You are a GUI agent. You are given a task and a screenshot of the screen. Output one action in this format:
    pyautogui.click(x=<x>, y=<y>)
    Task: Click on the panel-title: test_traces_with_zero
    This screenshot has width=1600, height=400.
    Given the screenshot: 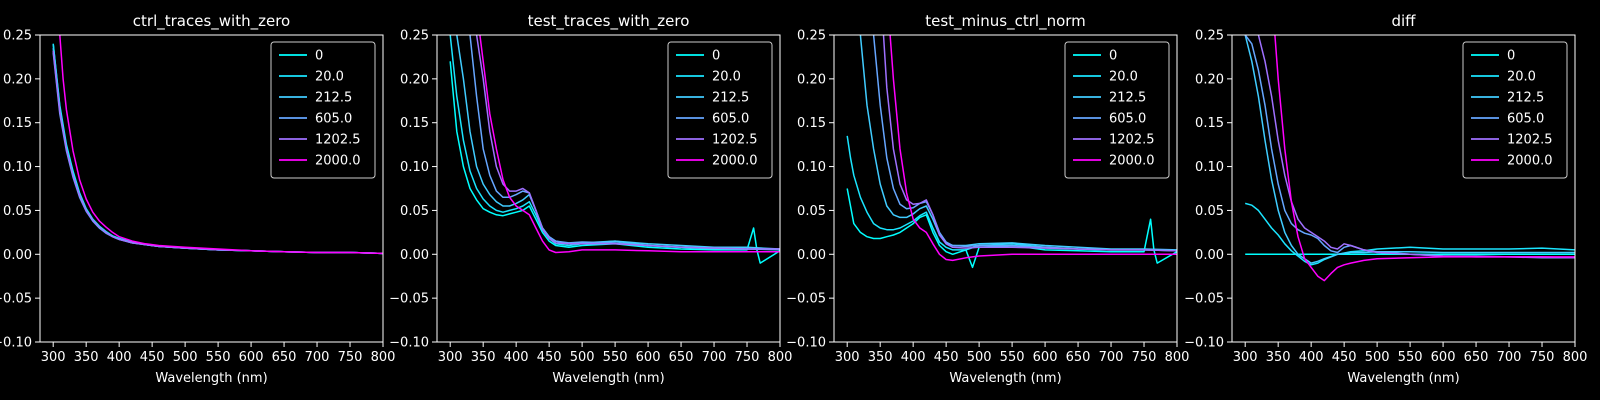 What is the action you would take?
    pyautogui.click(x=609, y=21)
    